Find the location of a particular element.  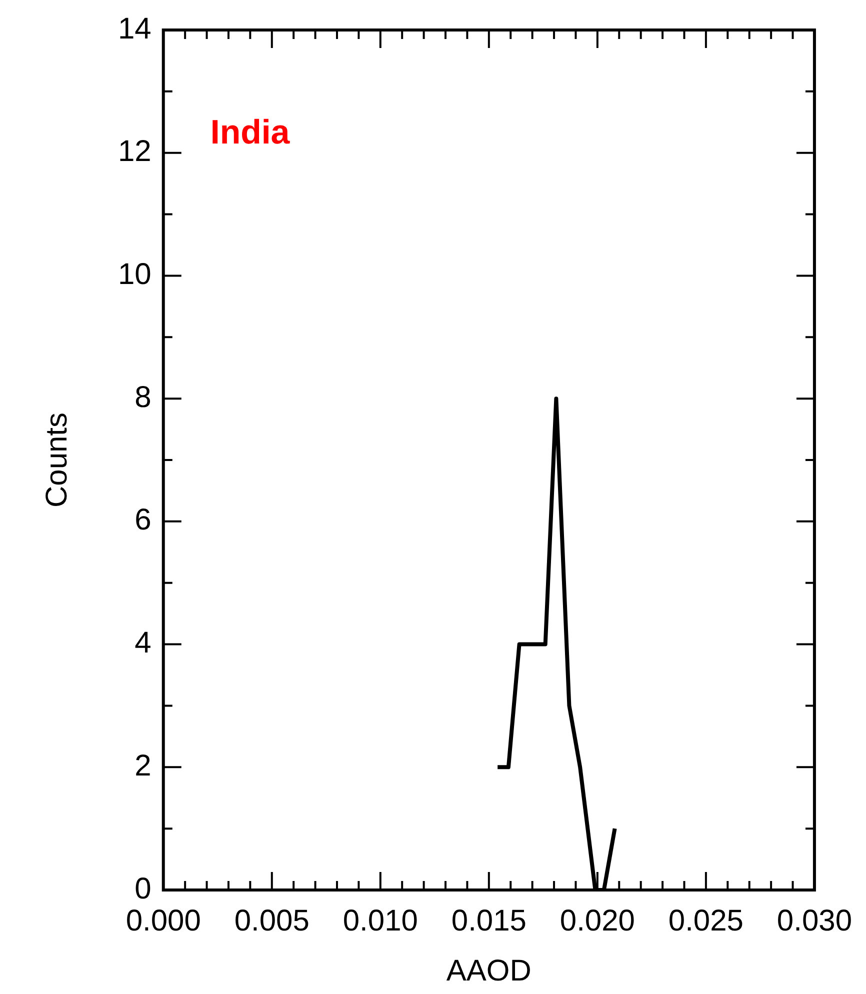

x-tick-label: 0.025 is located at coordinates (706, 921).